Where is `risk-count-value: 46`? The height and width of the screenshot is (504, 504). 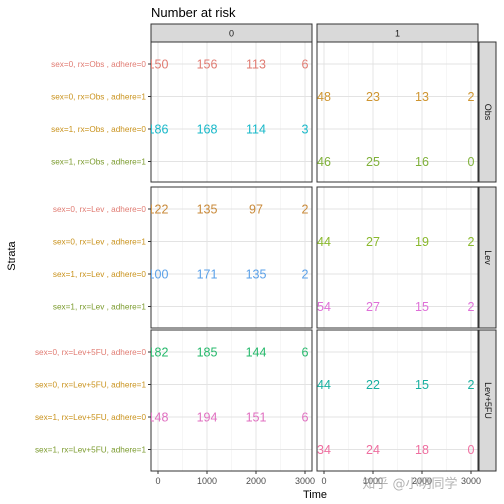
risk-count-value: 46 is located at coordinates (324, 162).